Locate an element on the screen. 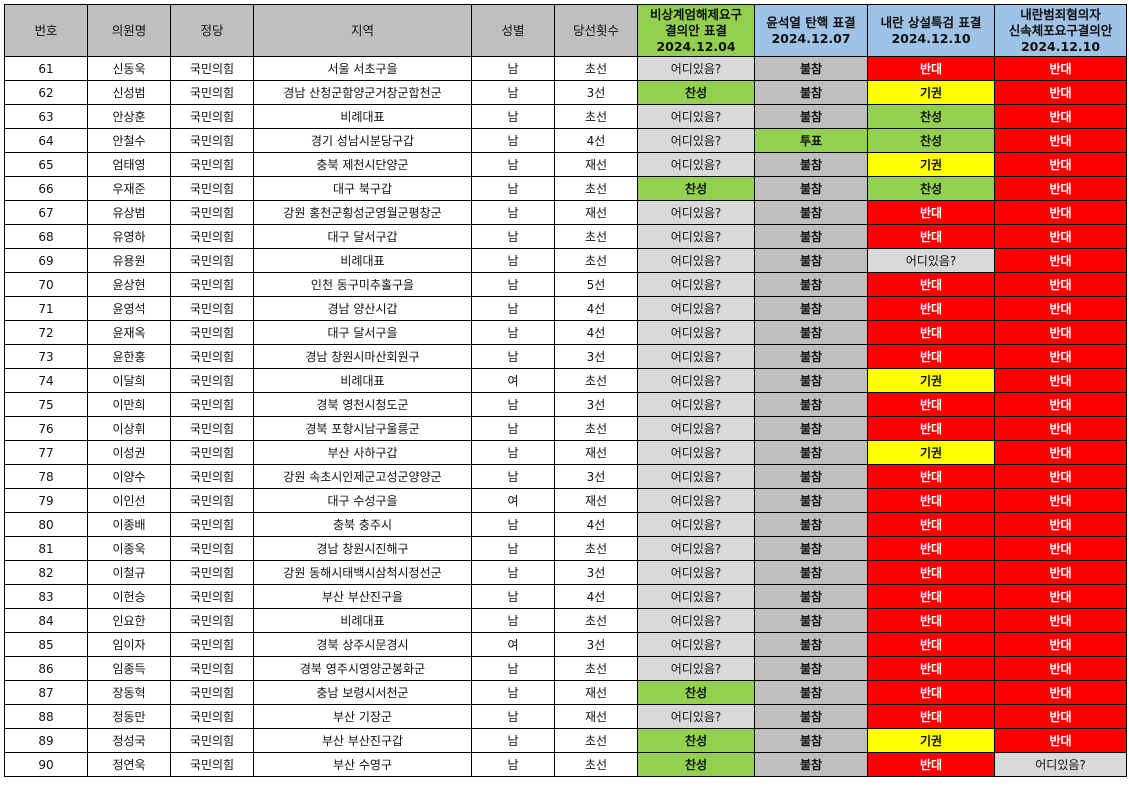 The height and width of the screenshot is (808, 1129). header-party: 정당 is located at coordinates (212, 30).